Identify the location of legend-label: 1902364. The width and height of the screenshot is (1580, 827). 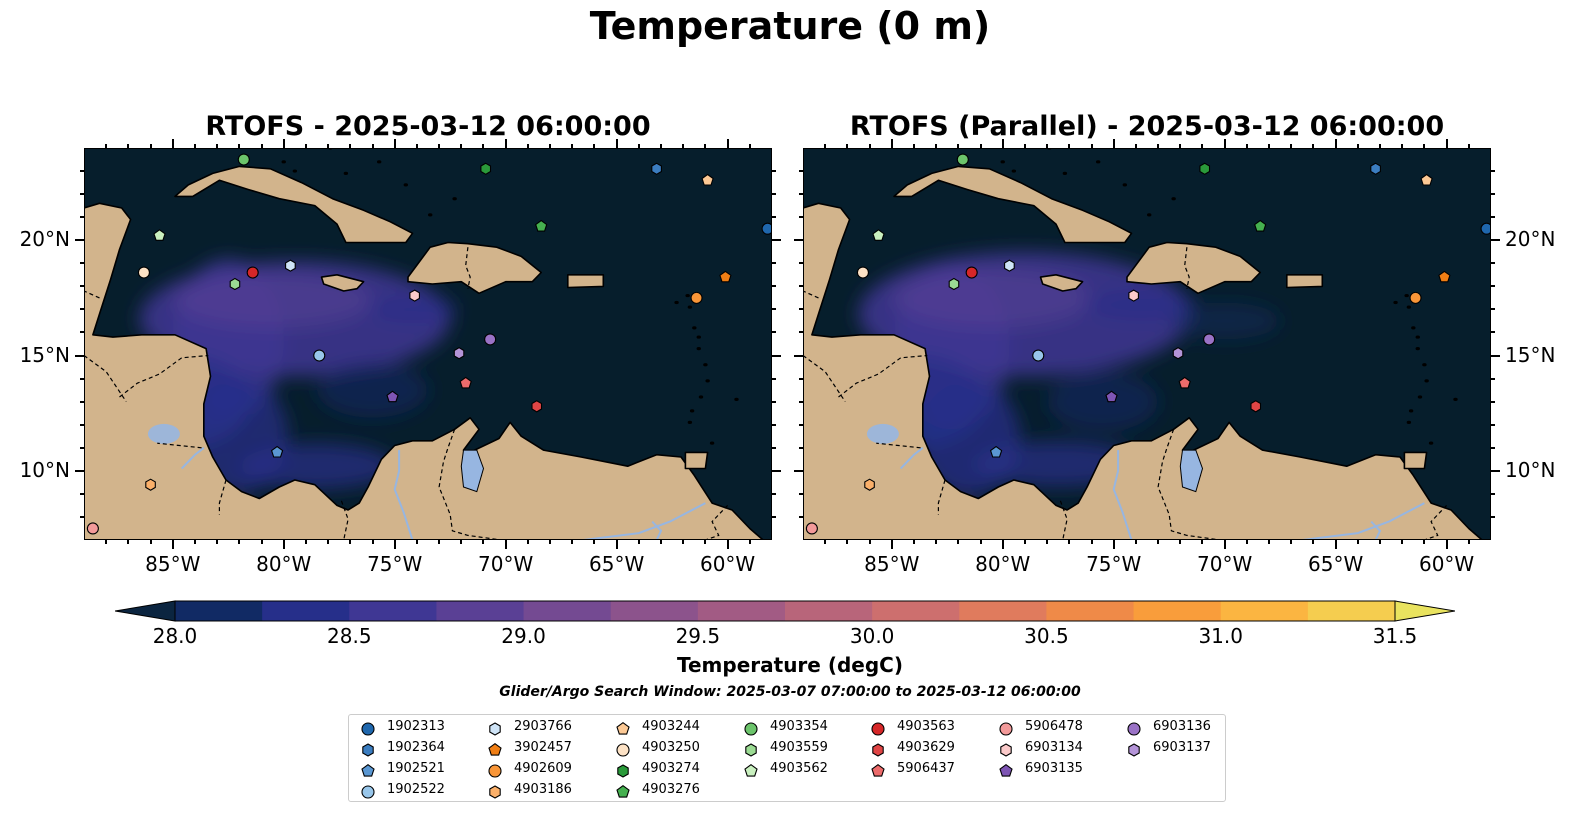
(416, 747).